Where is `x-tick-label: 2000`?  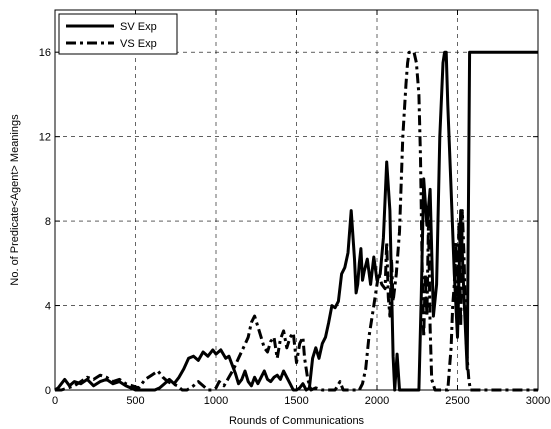
x-tick-label: 2000 is located at coordinates (377, 401).